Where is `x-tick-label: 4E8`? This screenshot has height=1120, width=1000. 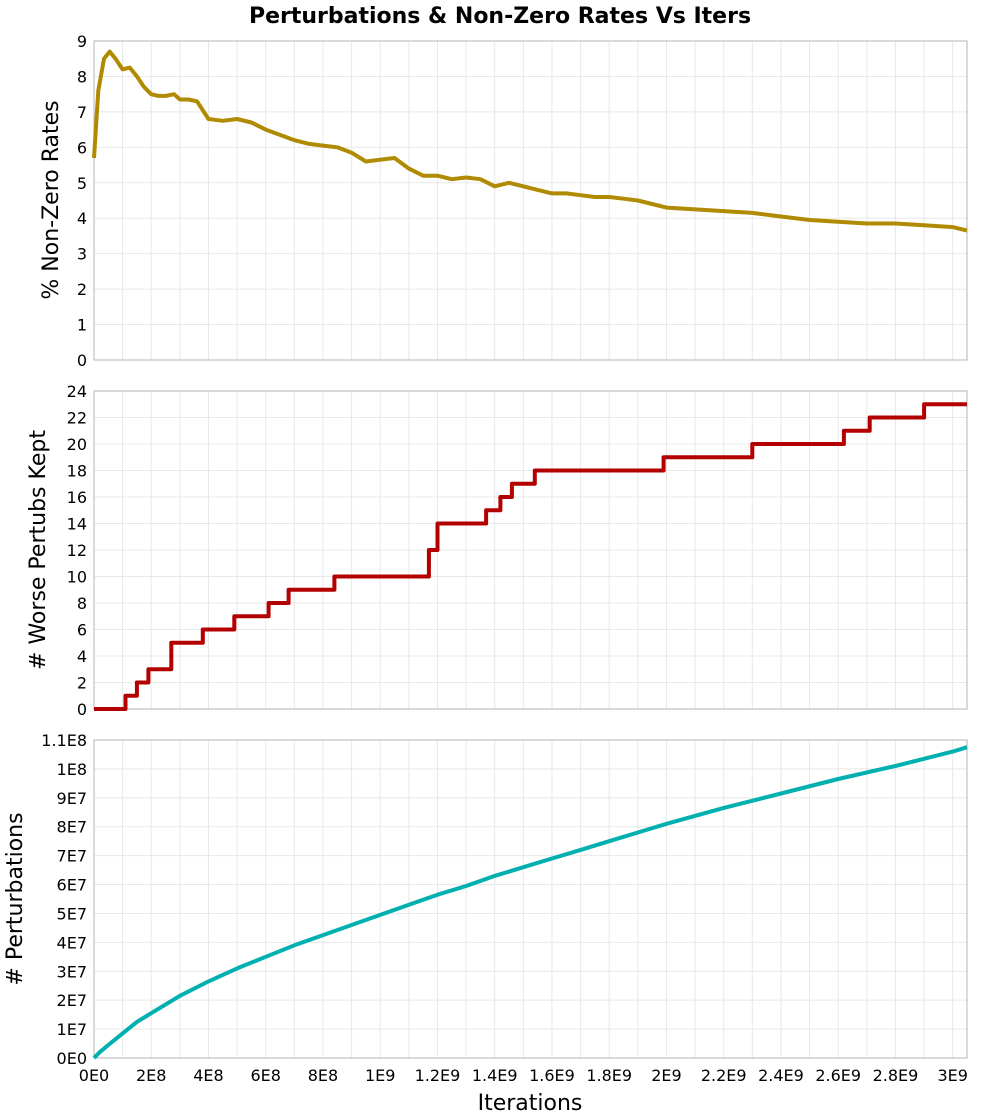
x-tick-label: 4E8 is located at coordinates (208, 1075).